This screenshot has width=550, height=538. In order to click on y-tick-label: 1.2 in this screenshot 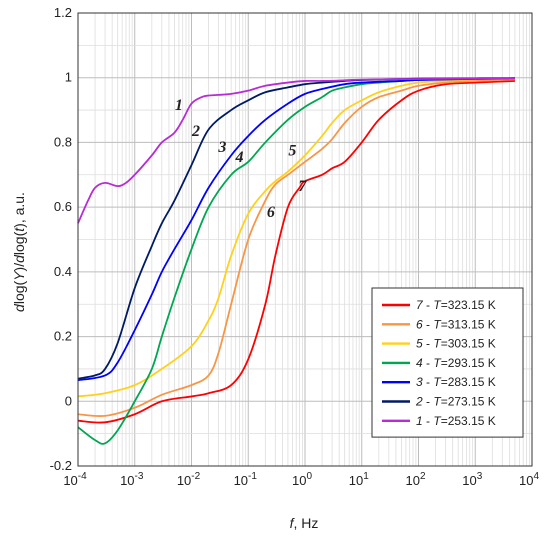, I will do `click(63, 12)`.